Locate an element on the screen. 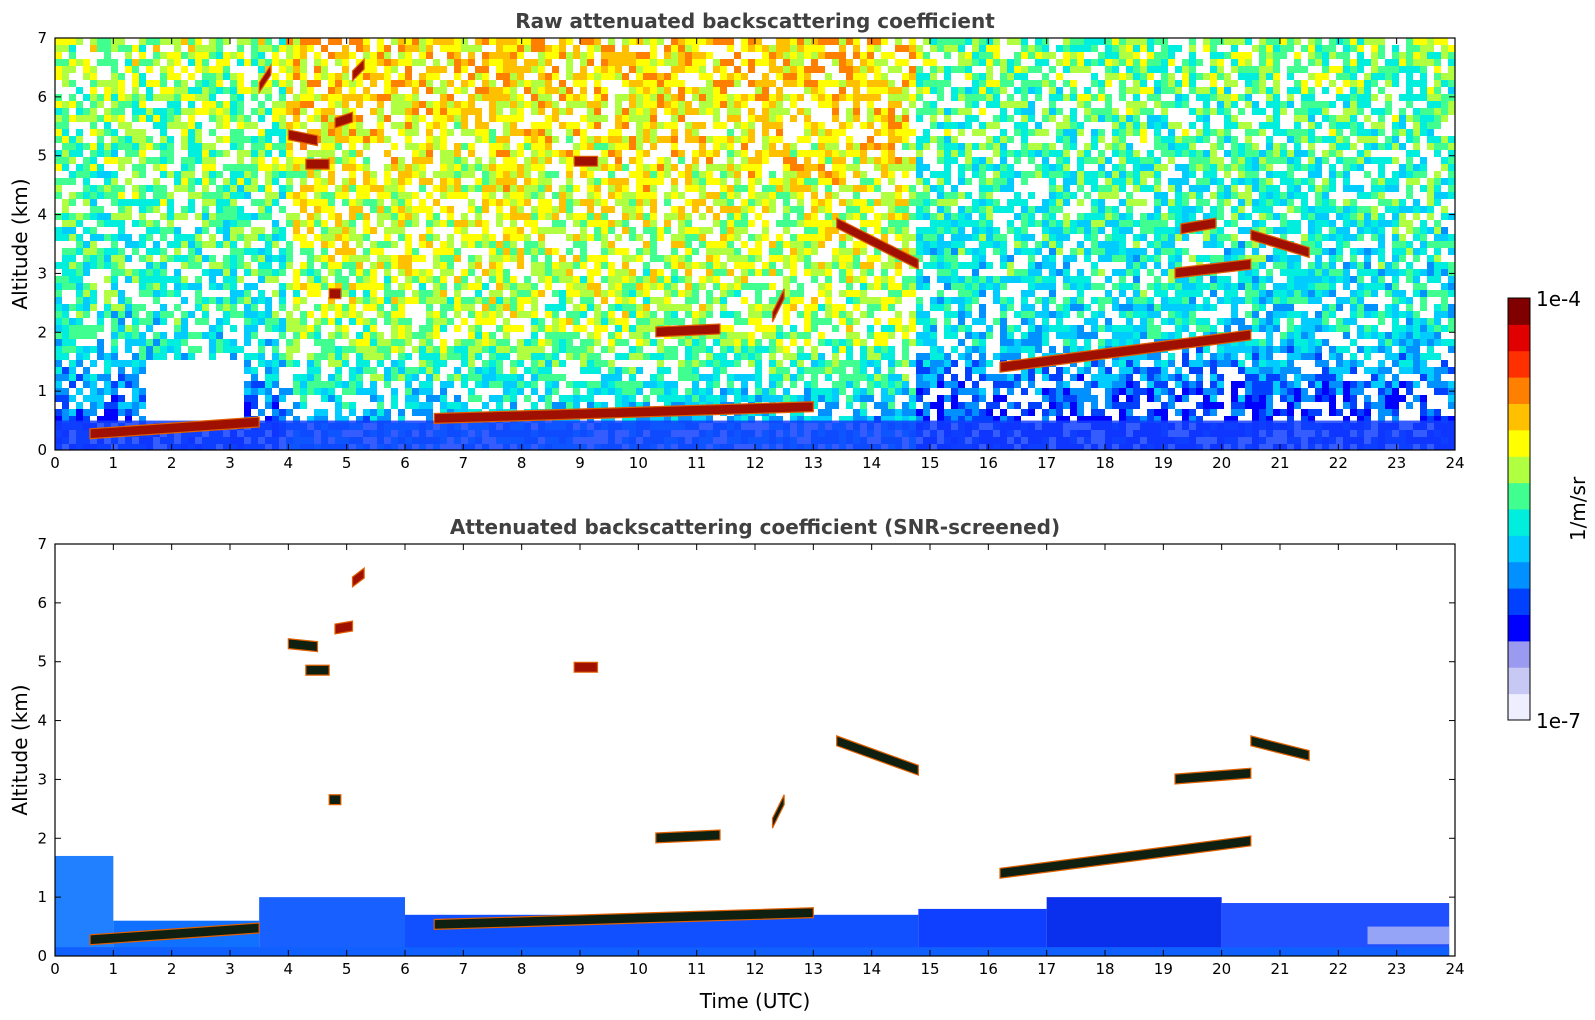 The image size is (1595, 1020). colorbar-frame is located at coordinates (1519, 509).